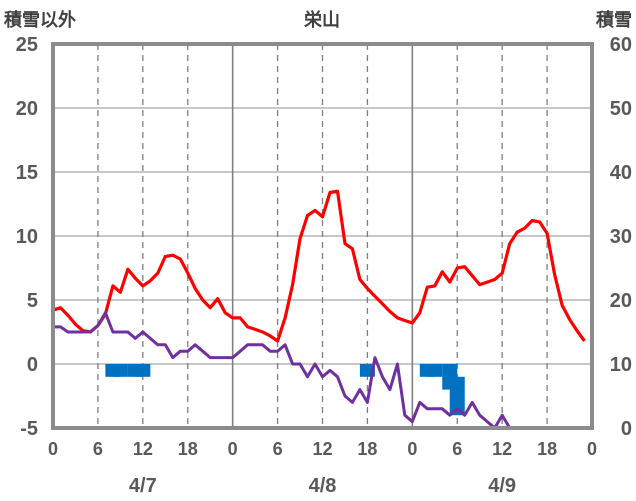 Image resolution: width=636 pixels, height=501 pixels. I want to click on y-right-tick-label: 0, so click(626, 429).